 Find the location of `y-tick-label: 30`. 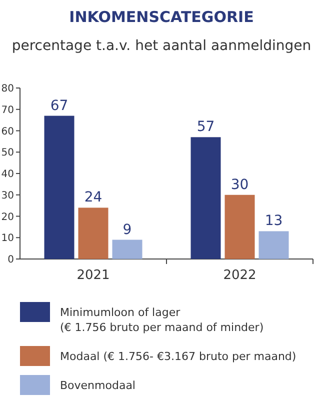

y-tick-label: 30 is located at coordinates (7, 196).